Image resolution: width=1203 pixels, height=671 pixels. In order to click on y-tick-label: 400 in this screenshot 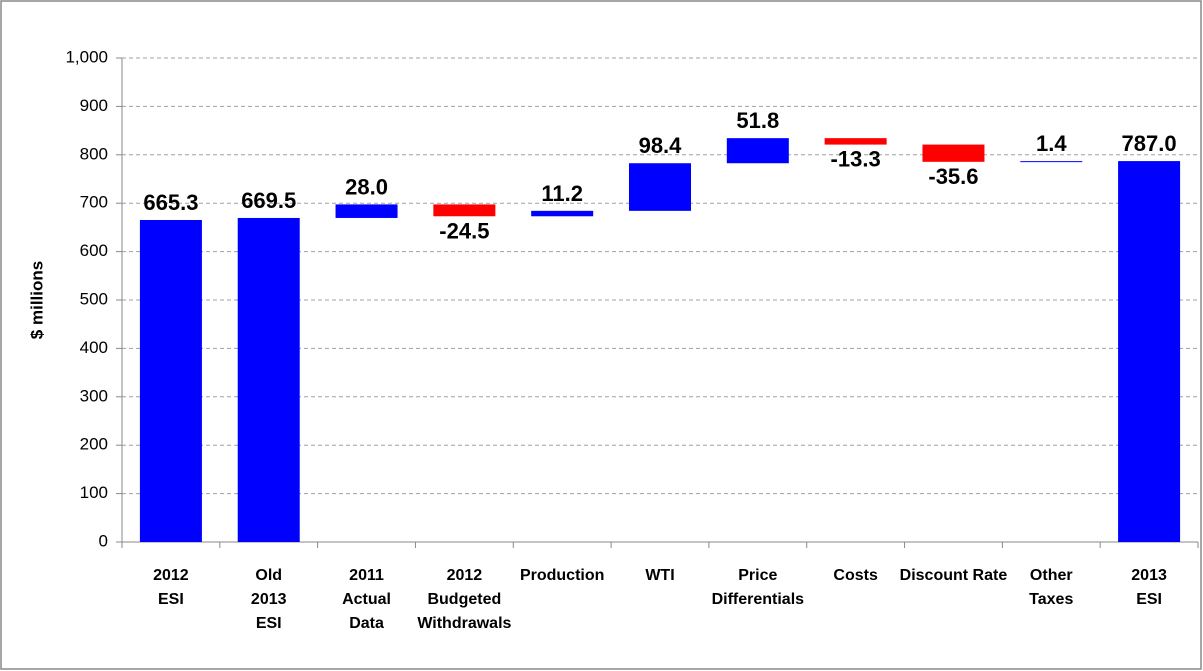, I will do `click(94, 347)`.